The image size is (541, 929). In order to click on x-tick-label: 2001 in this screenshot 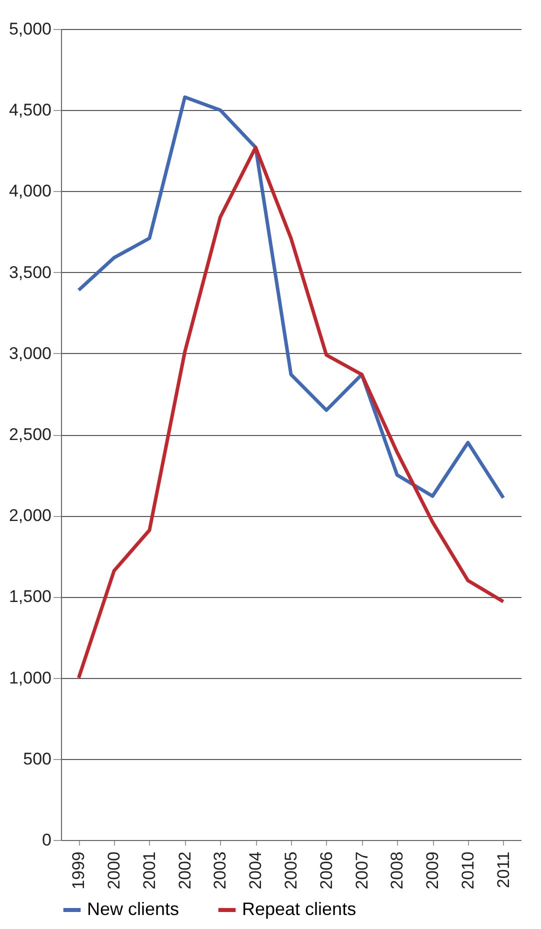, I will do `click(149, 871)`.